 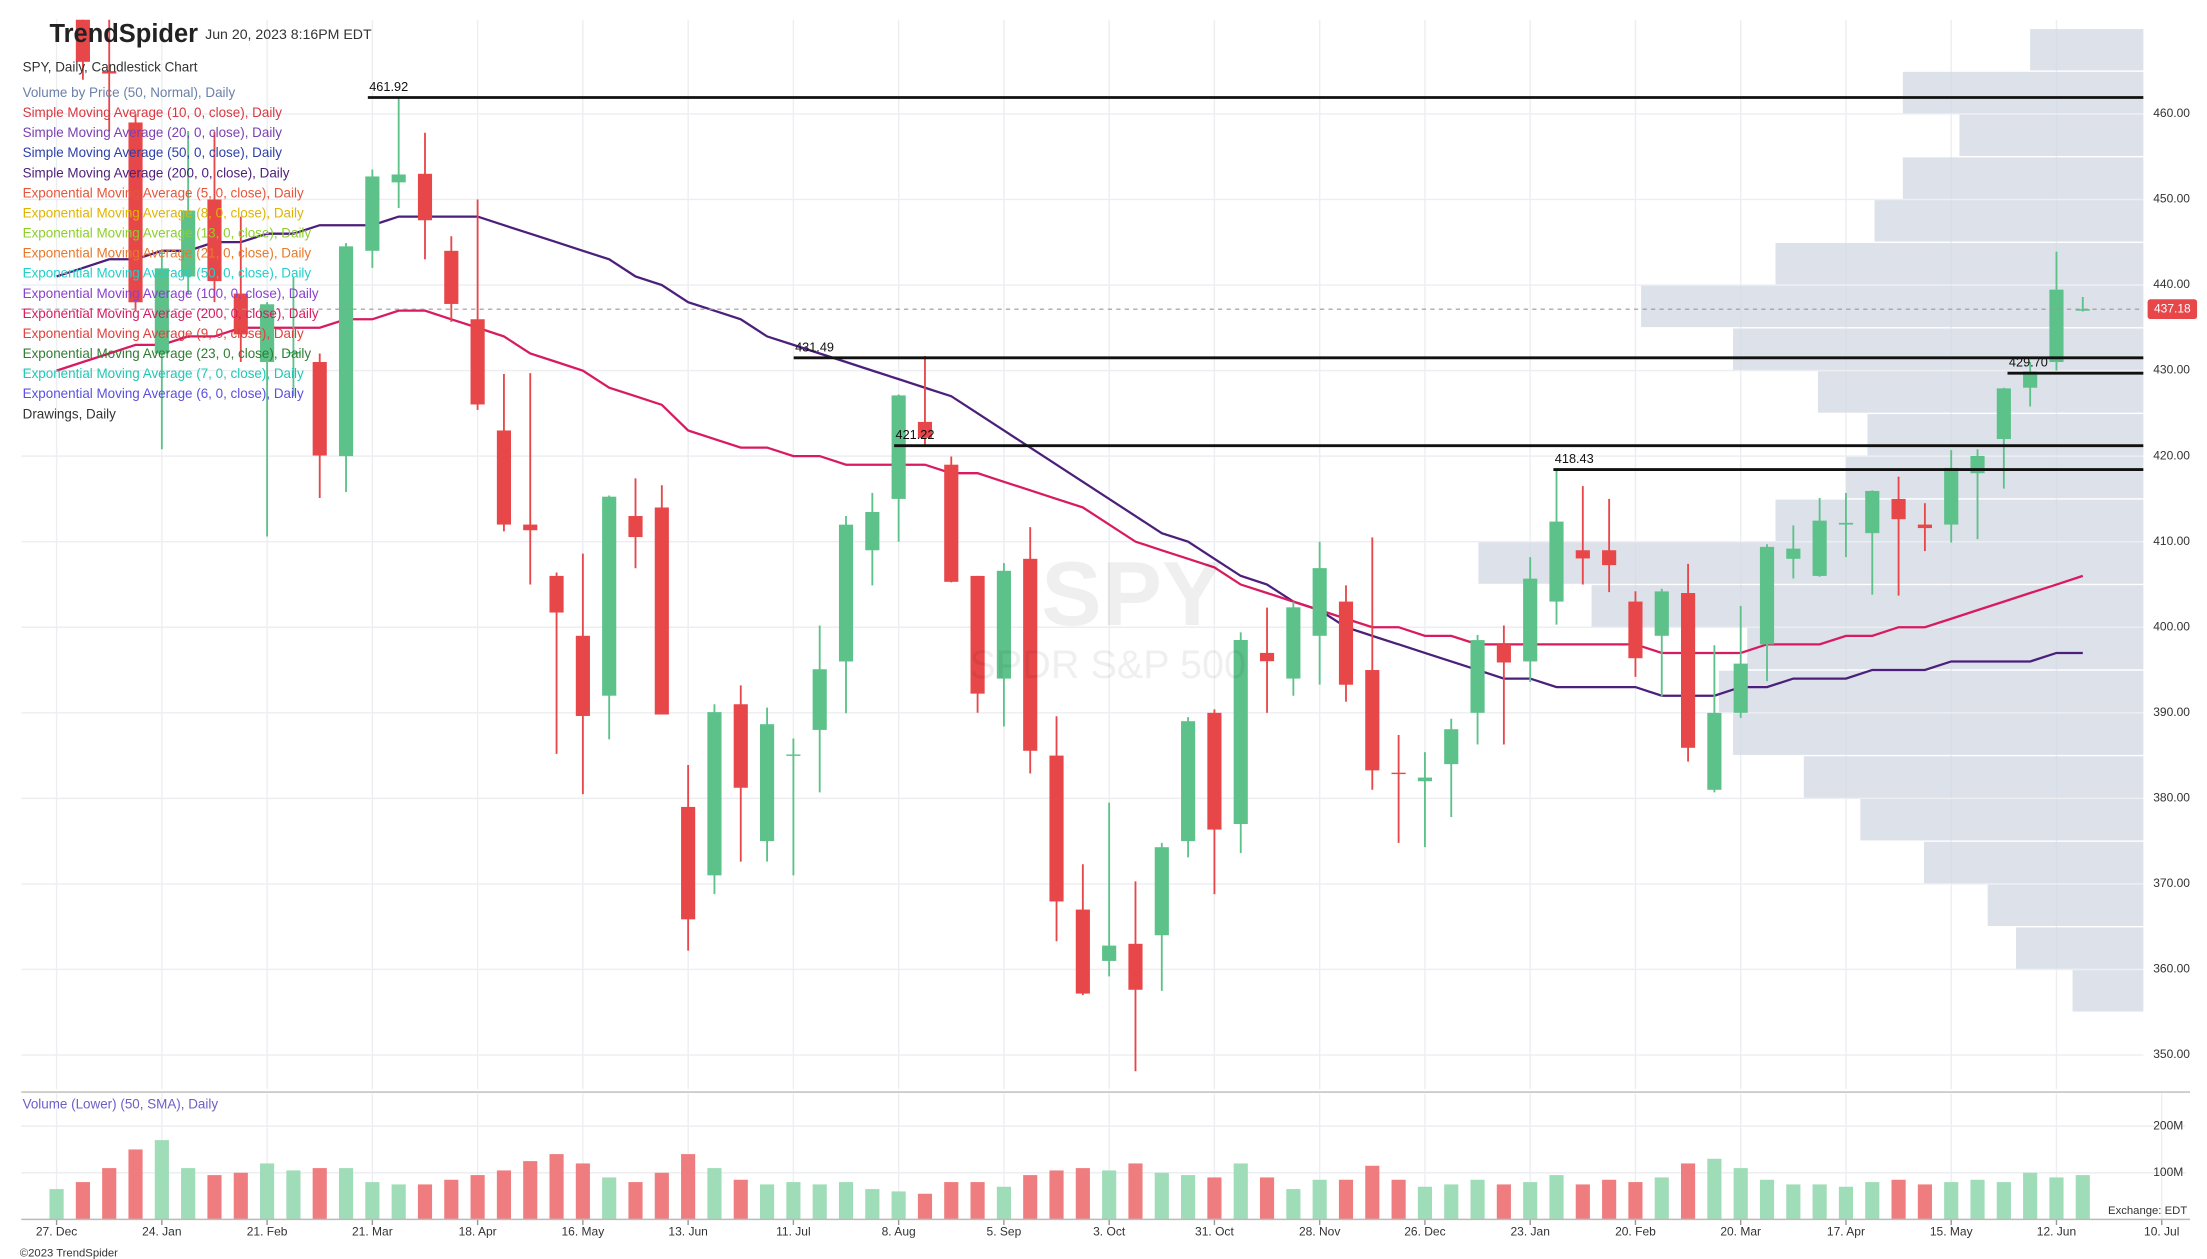 I want to click on chart-title: SPY, Daily, Candlestick Chart, so click(x=110, y=66).